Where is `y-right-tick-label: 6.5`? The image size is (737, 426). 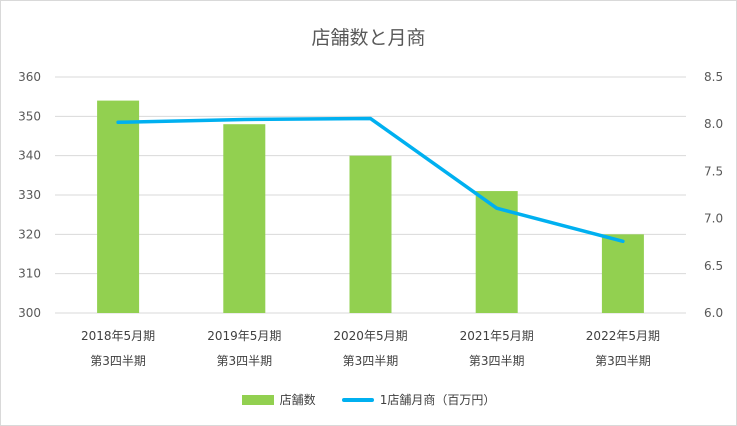
y-right-tick-label: 6.5 is located at coordinates (713, 266).